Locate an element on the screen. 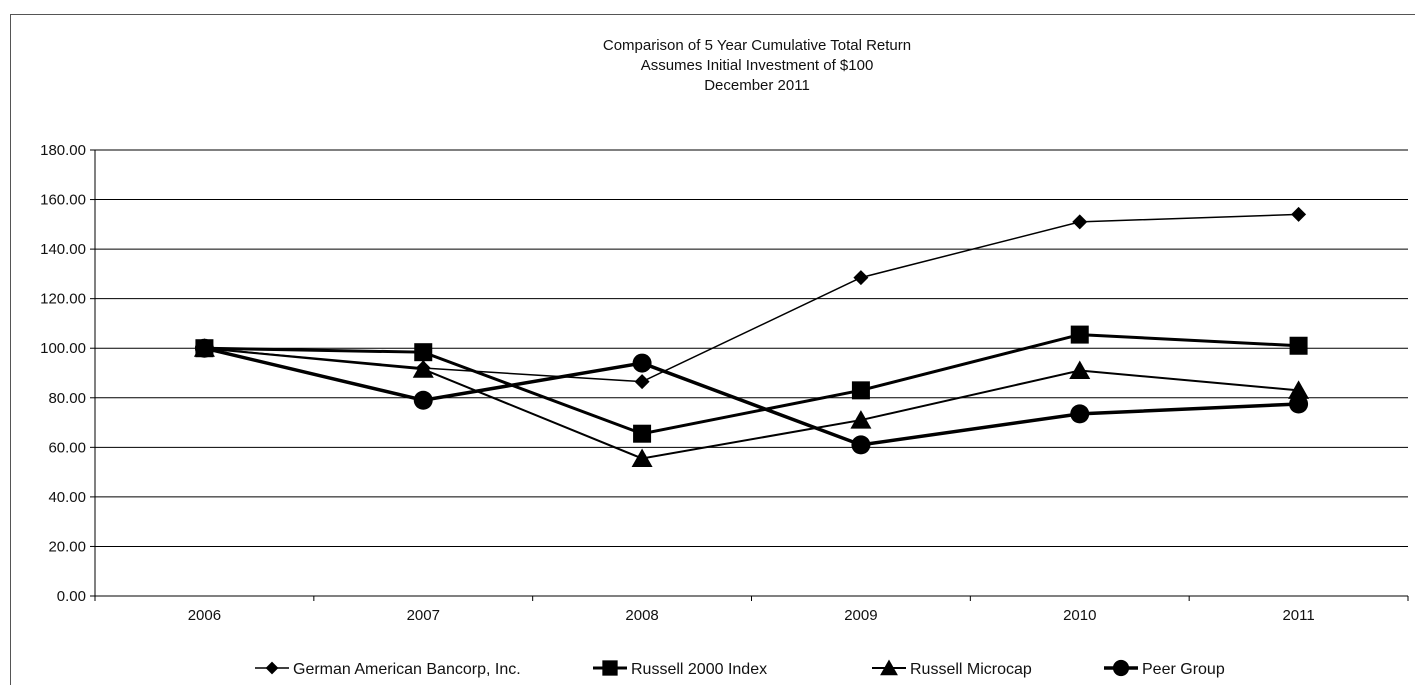  legend-item: Peer Group is located at coordinates (1164, 668).